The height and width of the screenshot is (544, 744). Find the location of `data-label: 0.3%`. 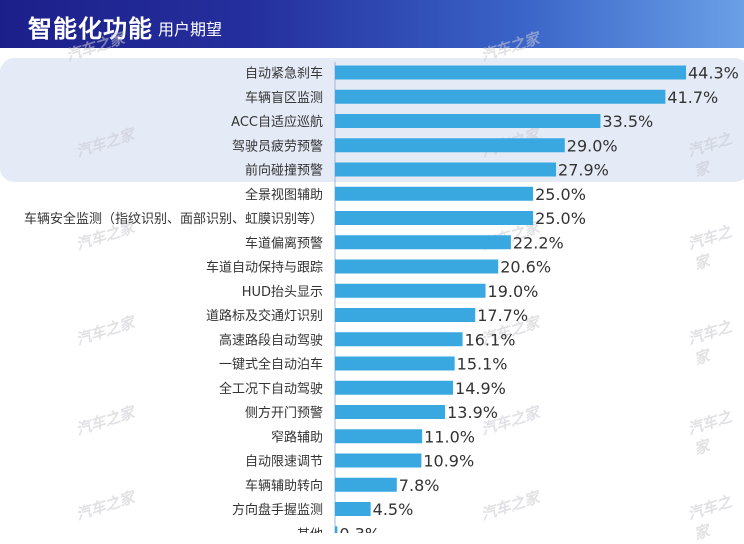

data-label: 0.3% is located at coordinates (359, 528).